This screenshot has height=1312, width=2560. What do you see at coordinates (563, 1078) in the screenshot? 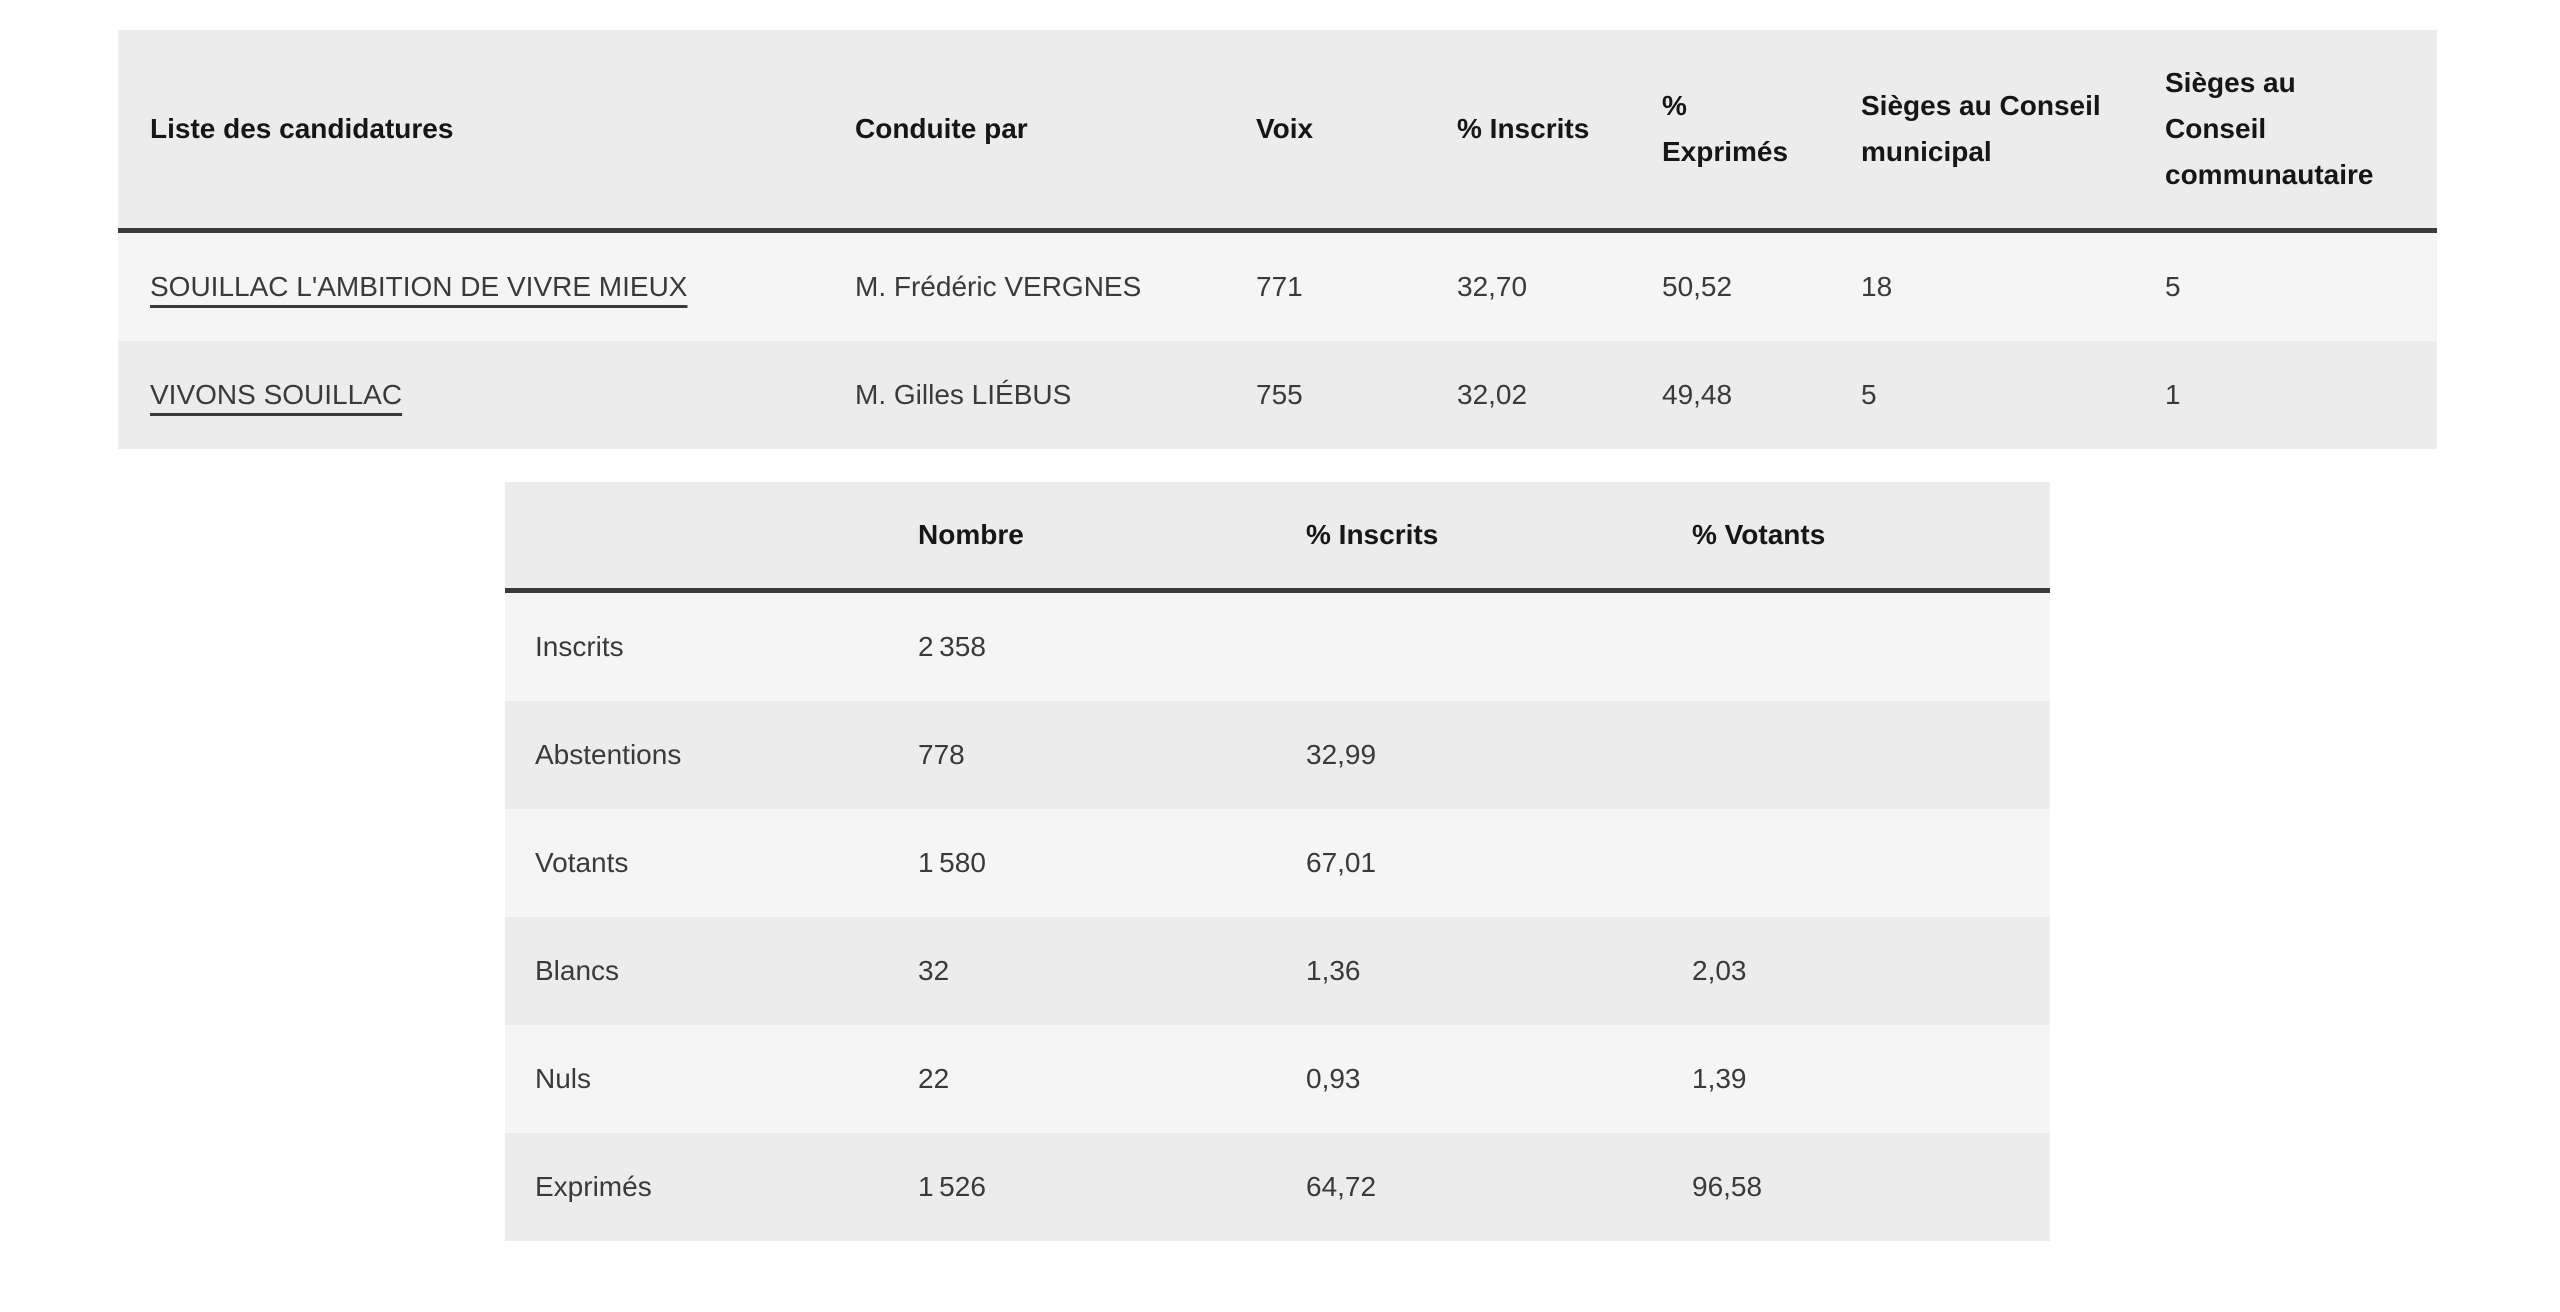
I see `cell-row-label: Nuls` at bounding box center [563, 1078].